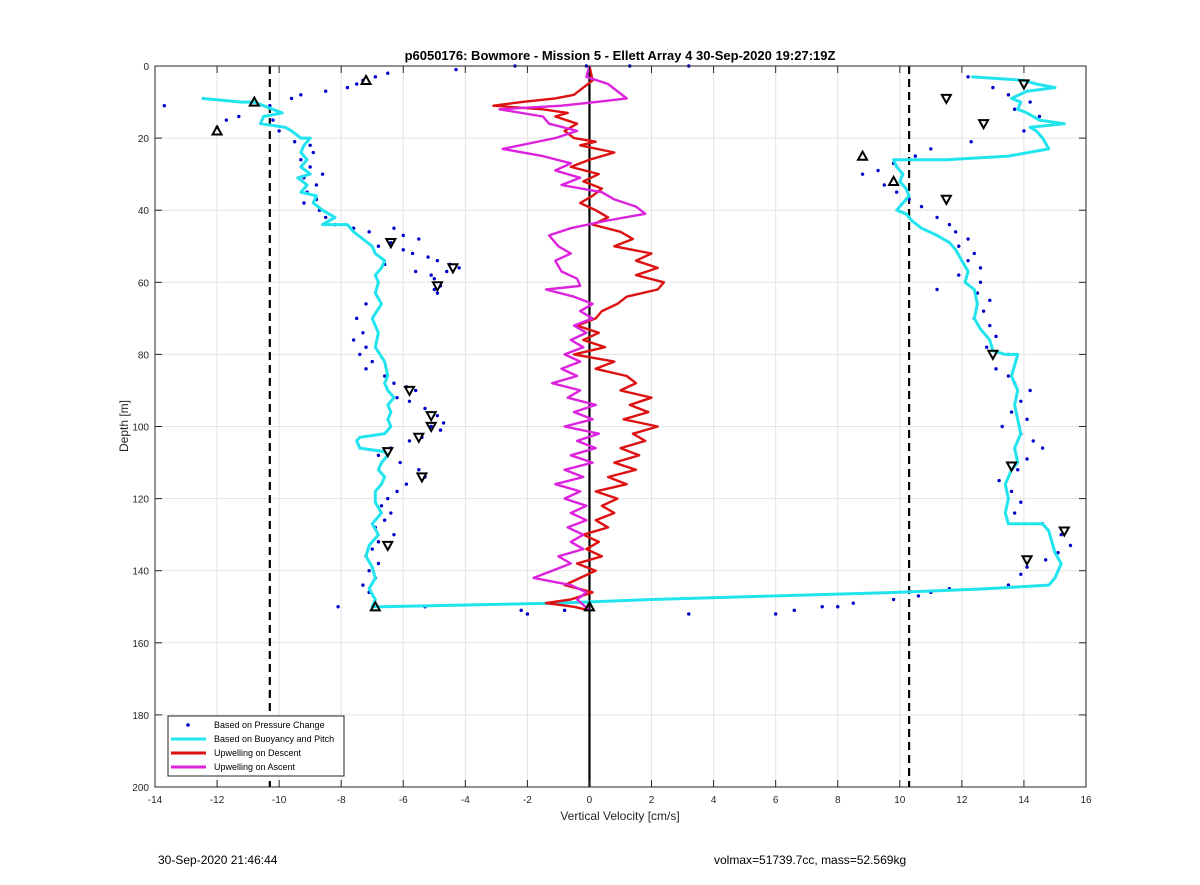 The width and height of the screenshot is (1200, 885). What do you see at coordinates (1086, 800) in the screenshot?
I see `x-tick-label: 16` at bounding box center [1086, 800].